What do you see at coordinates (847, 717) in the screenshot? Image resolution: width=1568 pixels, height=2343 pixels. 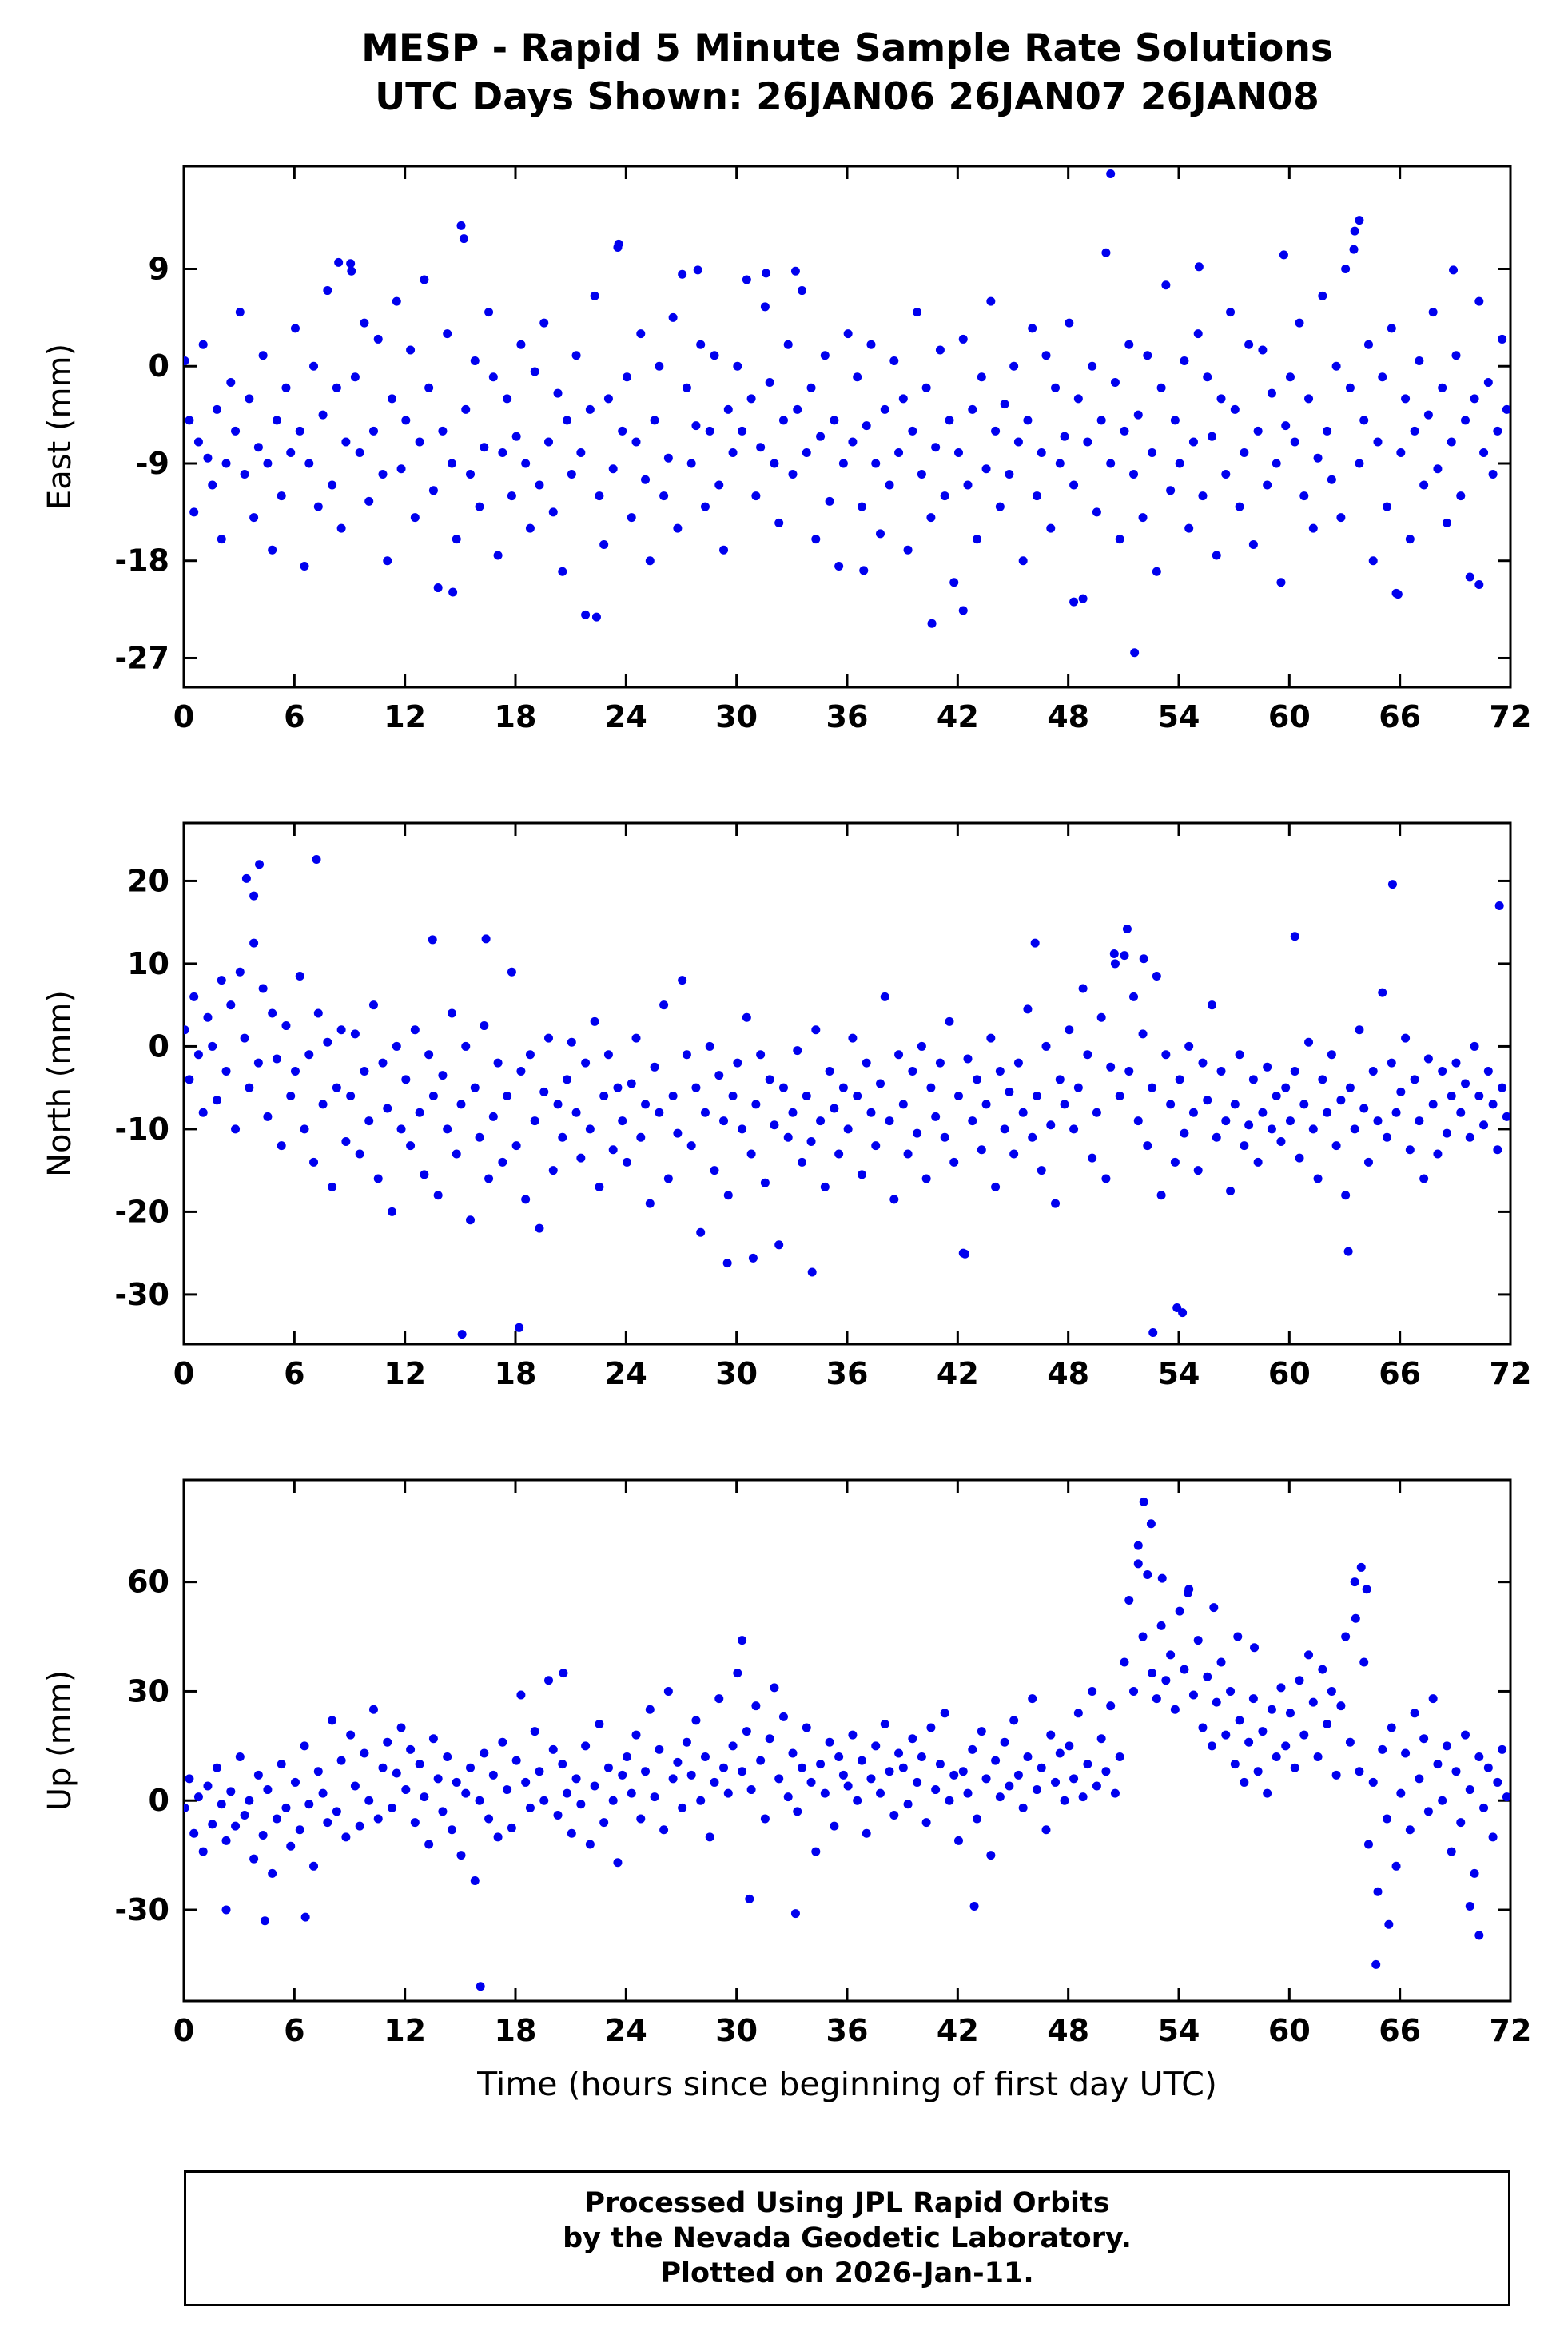 I see `x-tick-label: 36` at bounding box center [847, 717].